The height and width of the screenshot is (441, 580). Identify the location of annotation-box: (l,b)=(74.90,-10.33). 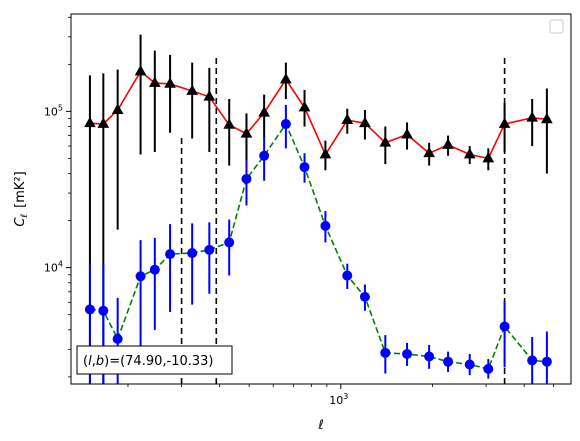
(154, 360).